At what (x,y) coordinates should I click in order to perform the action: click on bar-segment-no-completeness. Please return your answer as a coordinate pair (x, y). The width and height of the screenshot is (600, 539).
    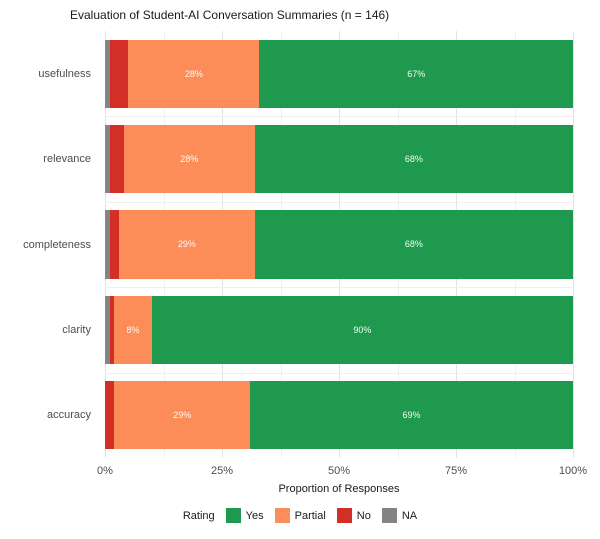
    Looking at the image, I should click on (114, 244).